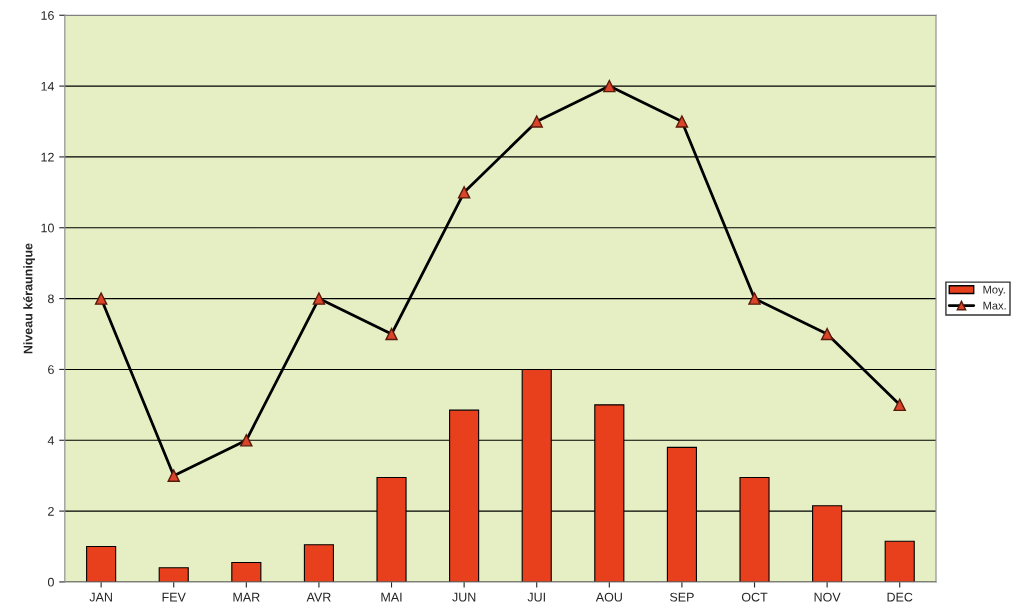 Image resolution: width=1013 pixels, height=610 pixels. Describe the element at coordinates (536, 597) in the screenshot. I see `x-tick-label: JUI` at that location.